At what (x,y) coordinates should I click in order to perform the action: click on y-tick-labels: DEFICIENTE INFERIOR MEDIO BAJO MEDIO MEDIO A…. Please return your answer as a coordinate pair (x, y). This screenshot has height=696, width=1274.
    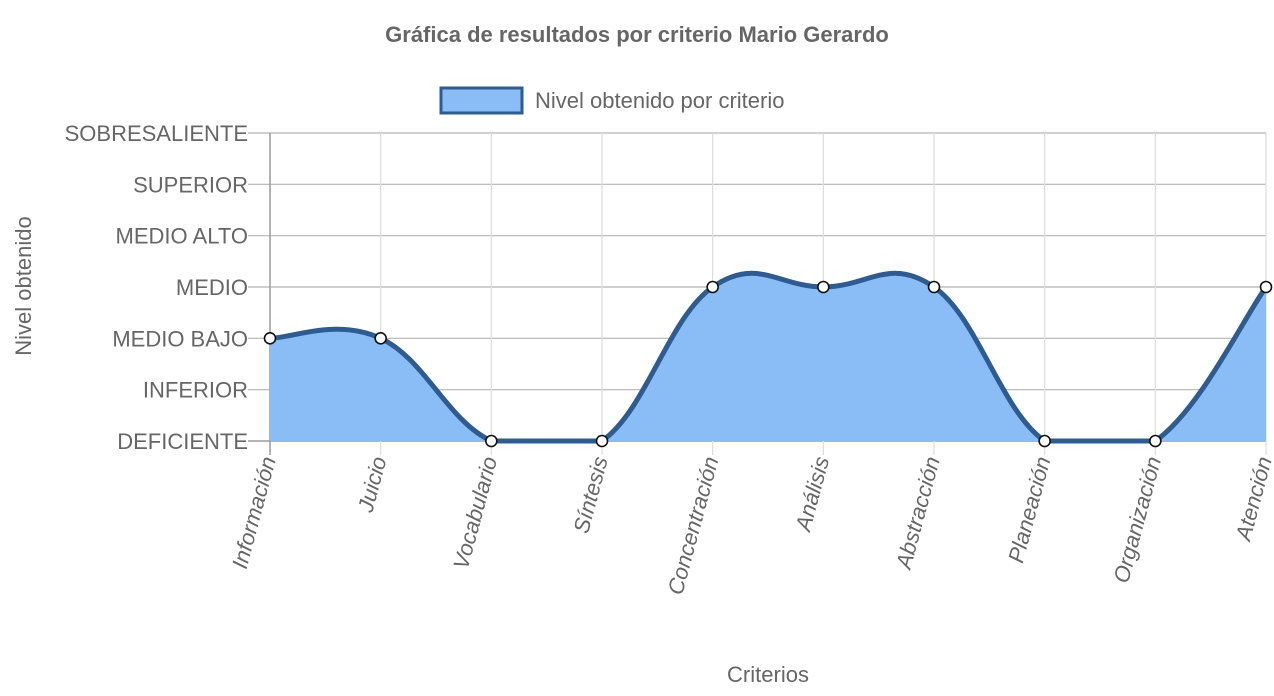
    Looking at the image, I should click on (156, 287).